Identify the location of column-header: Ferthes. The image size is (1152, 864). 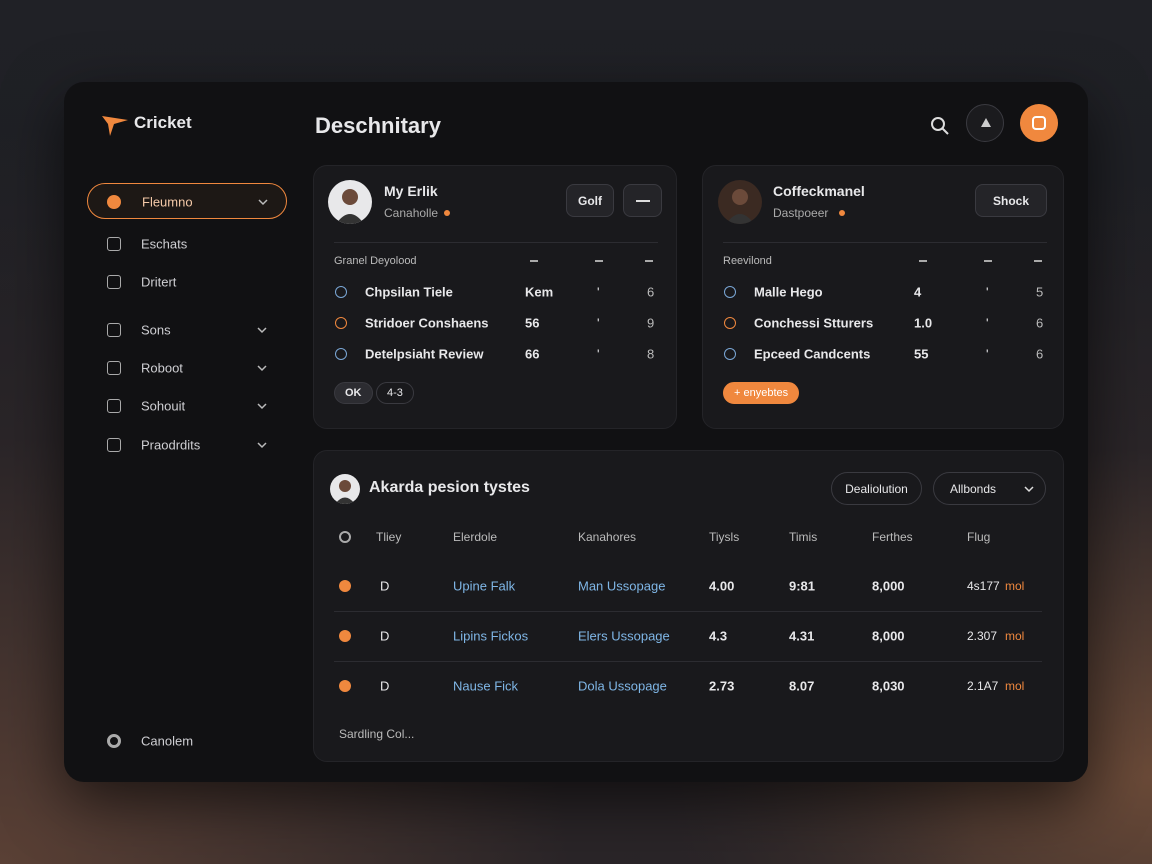
(892, 537).